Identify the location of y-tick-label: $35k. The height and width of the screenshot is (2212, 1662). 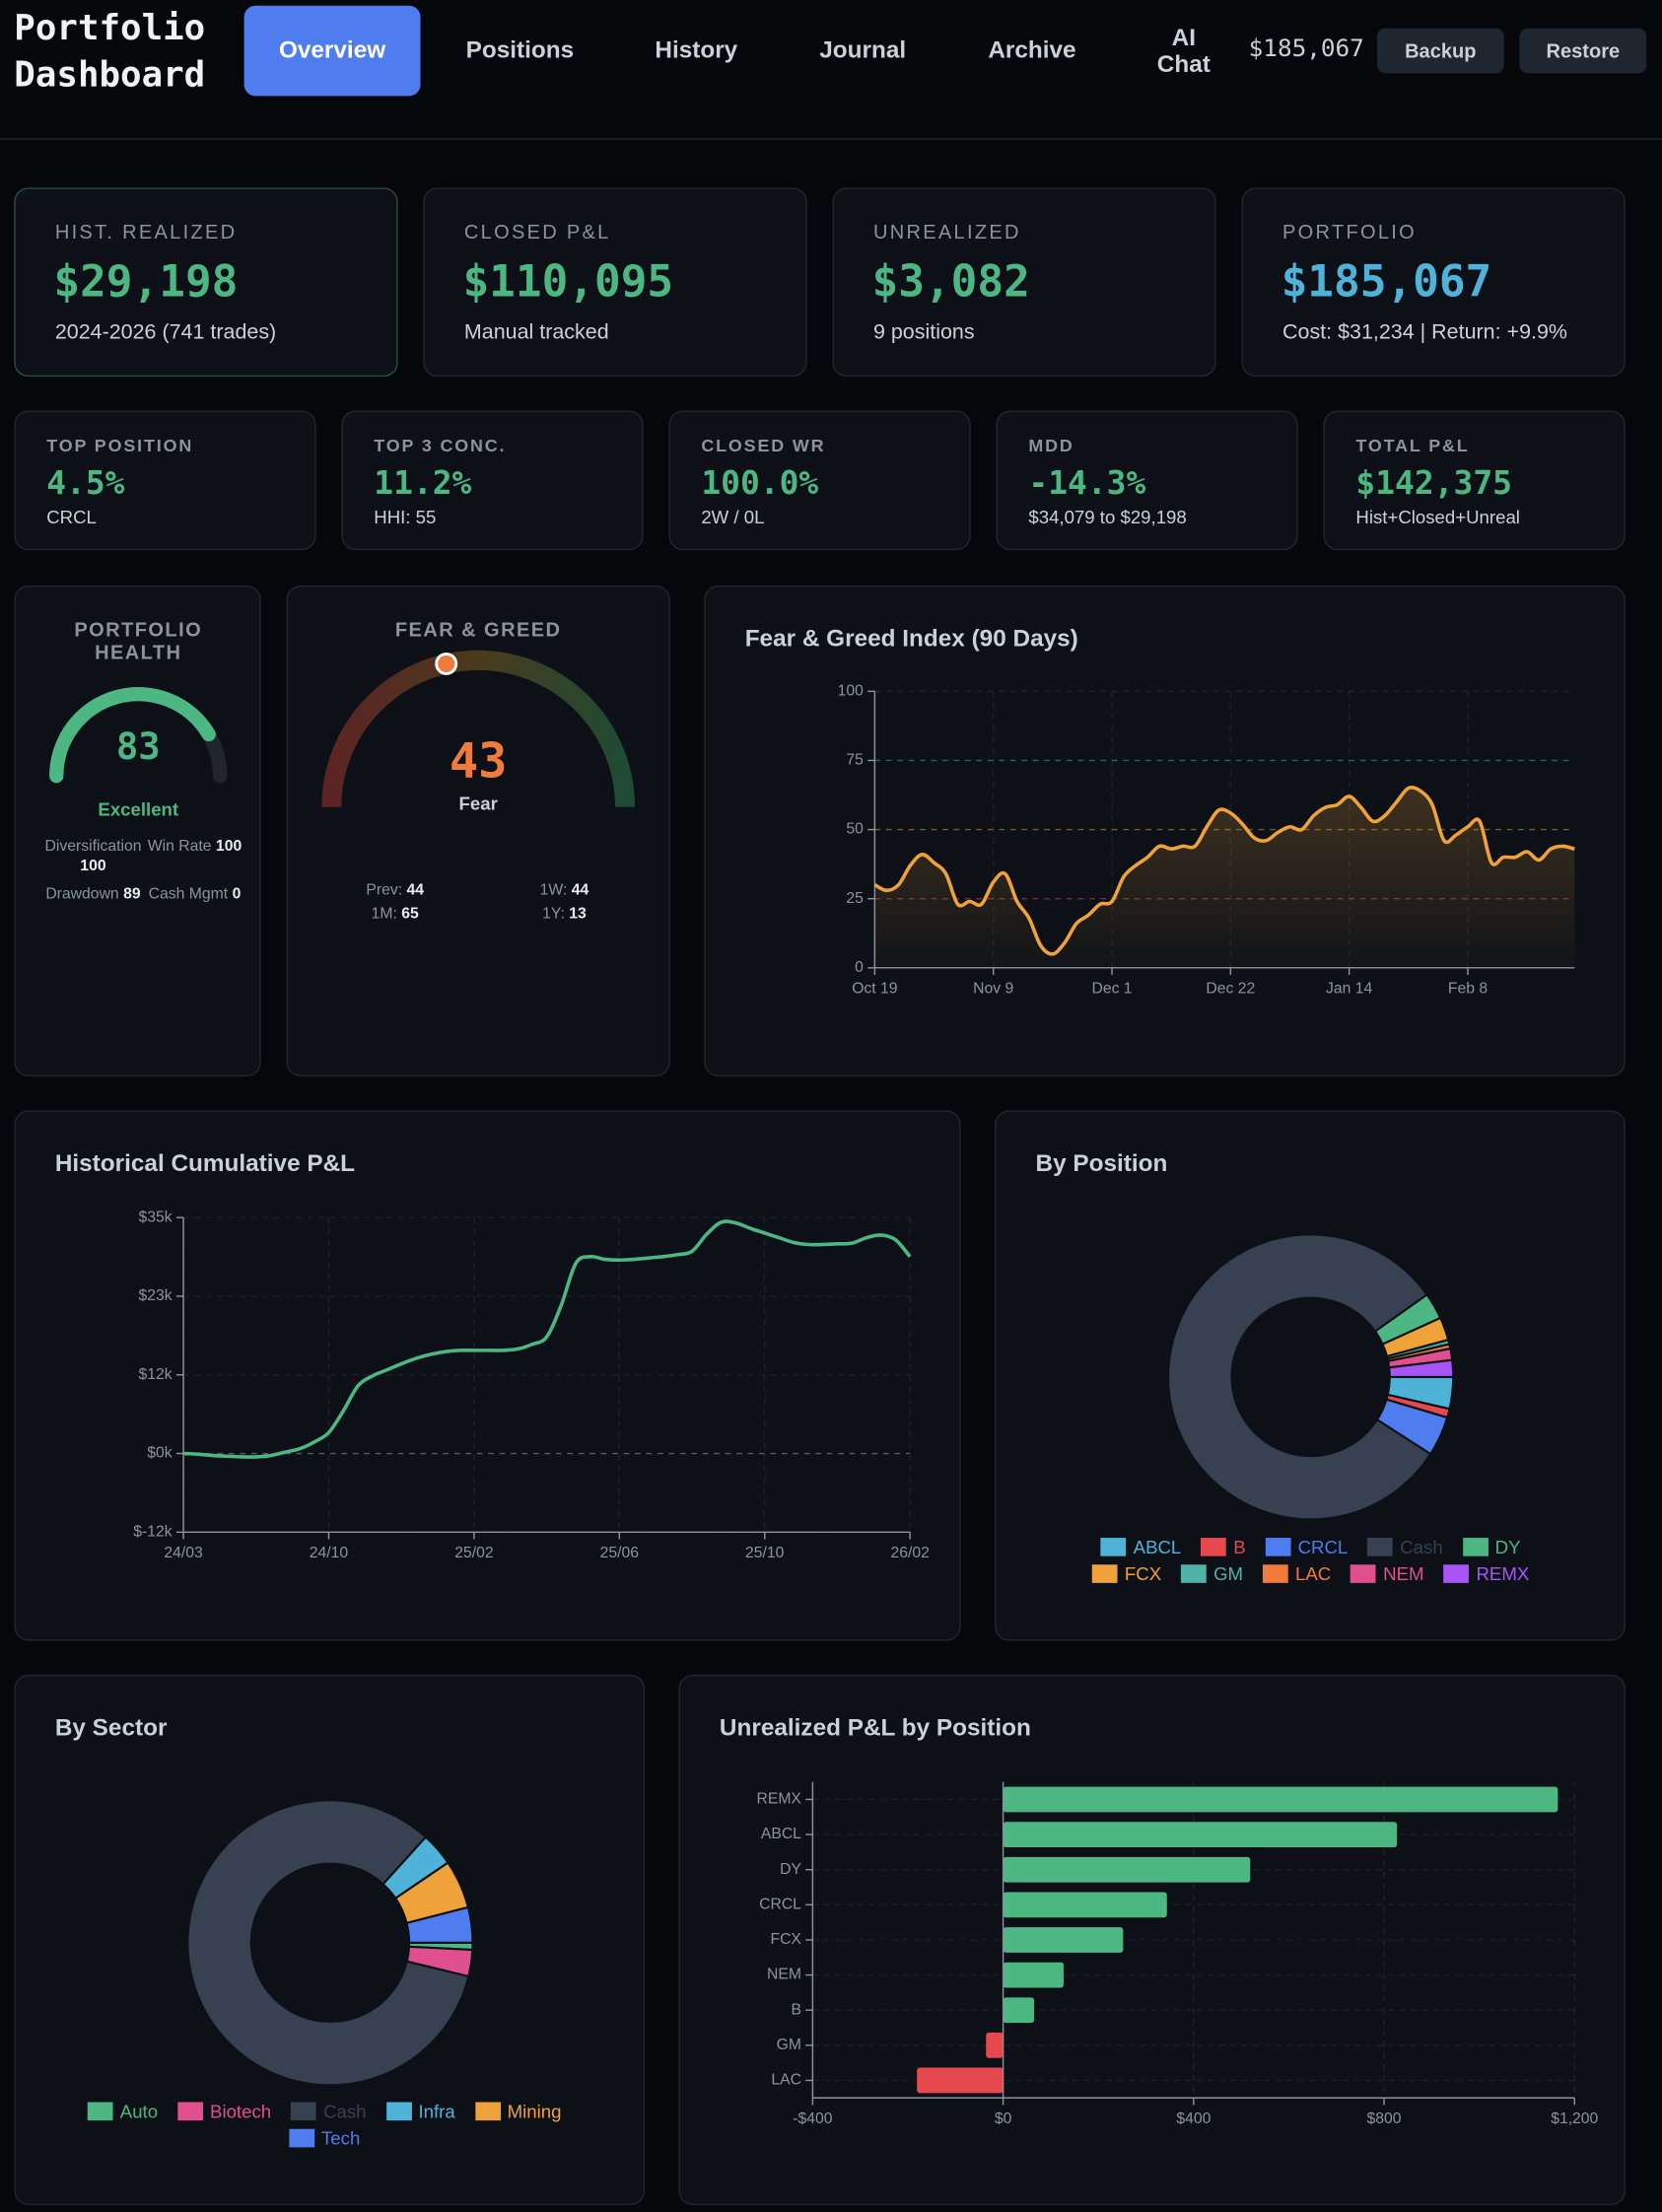
(155, 1217).